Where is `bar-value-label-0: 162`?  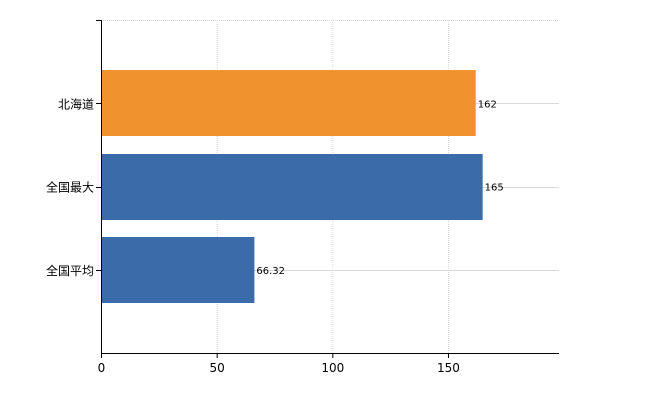 bar-value-label-0: 162 is located at coordinates (487, 104).